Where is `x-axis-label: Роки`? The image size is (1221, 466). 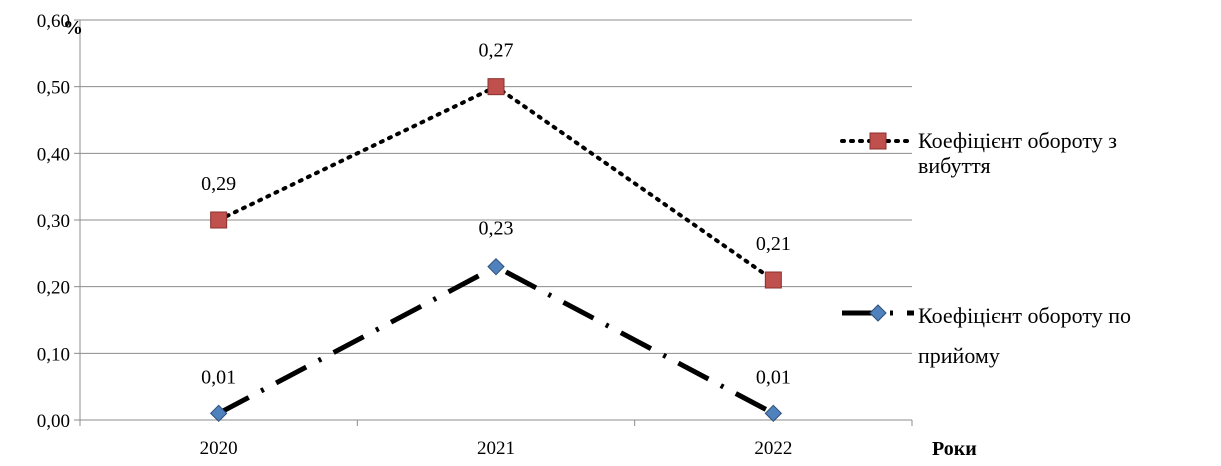 x-axis-label: Роки is located at coordinates (954, 449).